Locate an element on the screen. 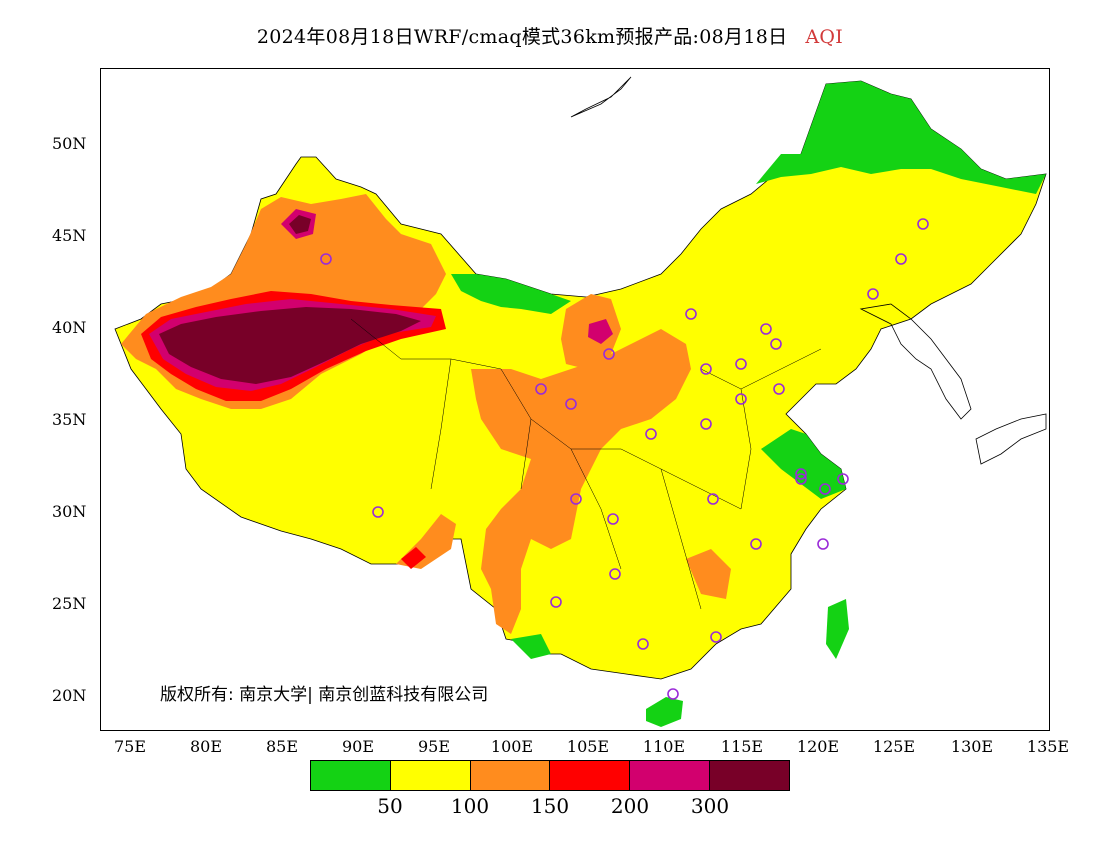  hazardous-zone-tarim is located at coordinates (290, 345).